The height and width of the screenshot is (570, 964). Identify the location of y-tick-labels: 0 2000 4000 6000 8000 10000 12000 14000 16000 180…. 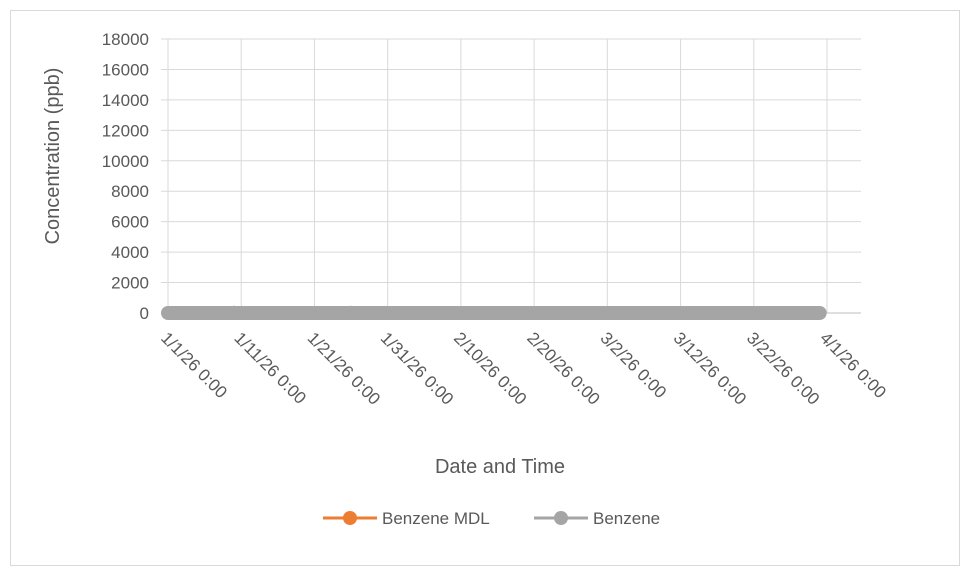
(125, 176).